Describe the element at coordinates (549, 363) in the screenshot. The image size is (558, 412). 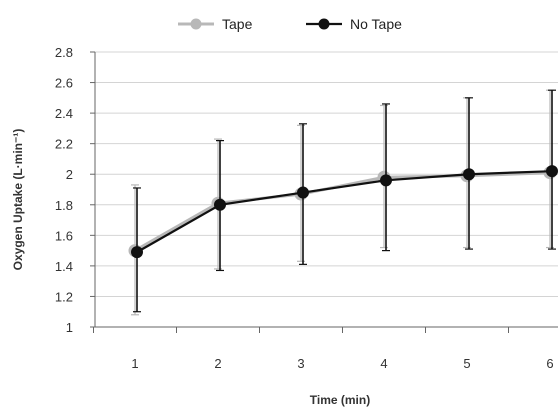
I see `x-tick-label: 6` at that location.